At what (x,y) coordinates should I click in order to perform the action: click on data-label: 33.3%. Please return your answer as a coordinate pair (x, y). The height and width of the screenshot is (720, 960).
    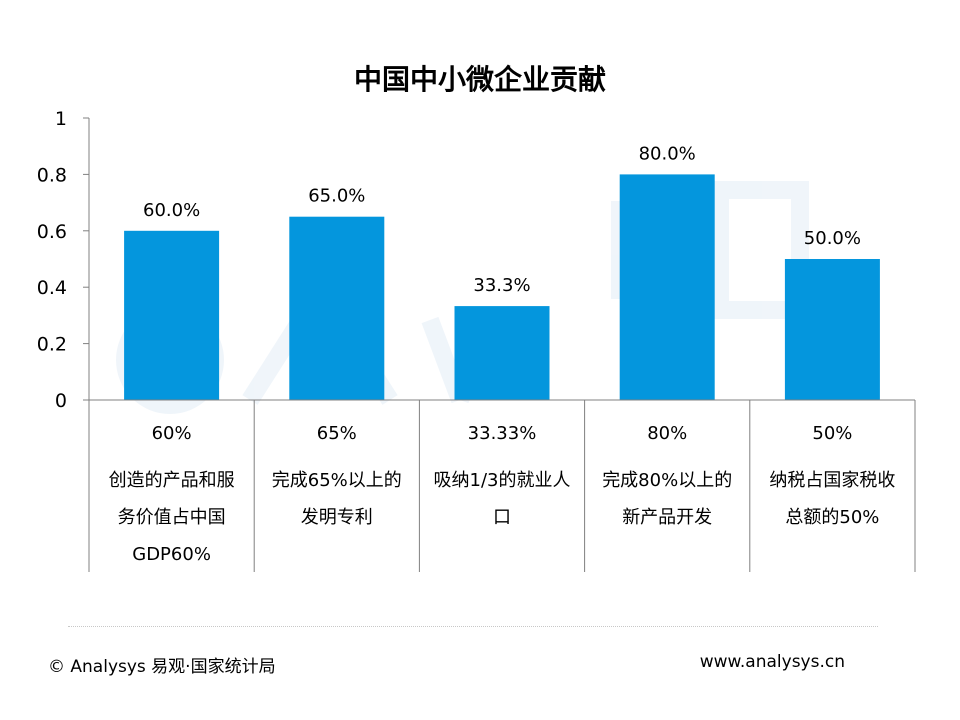
    Looking at the image, I should click on (501, 285).